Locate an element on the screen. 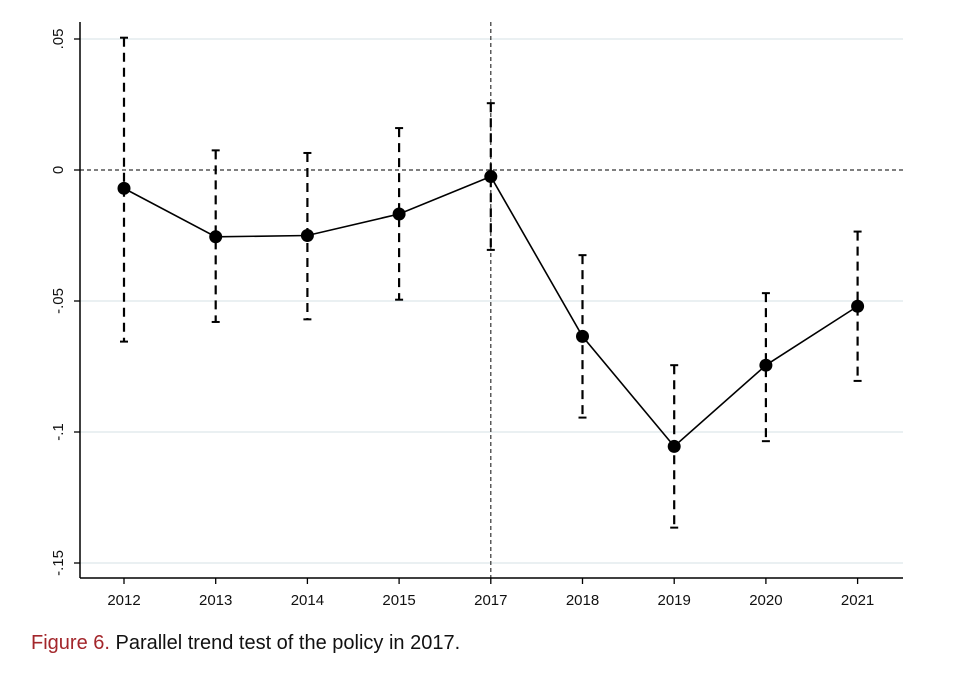 This screenshot has height=678, width=960. y-tick-label: 0 is located at coordinates (58, 170).